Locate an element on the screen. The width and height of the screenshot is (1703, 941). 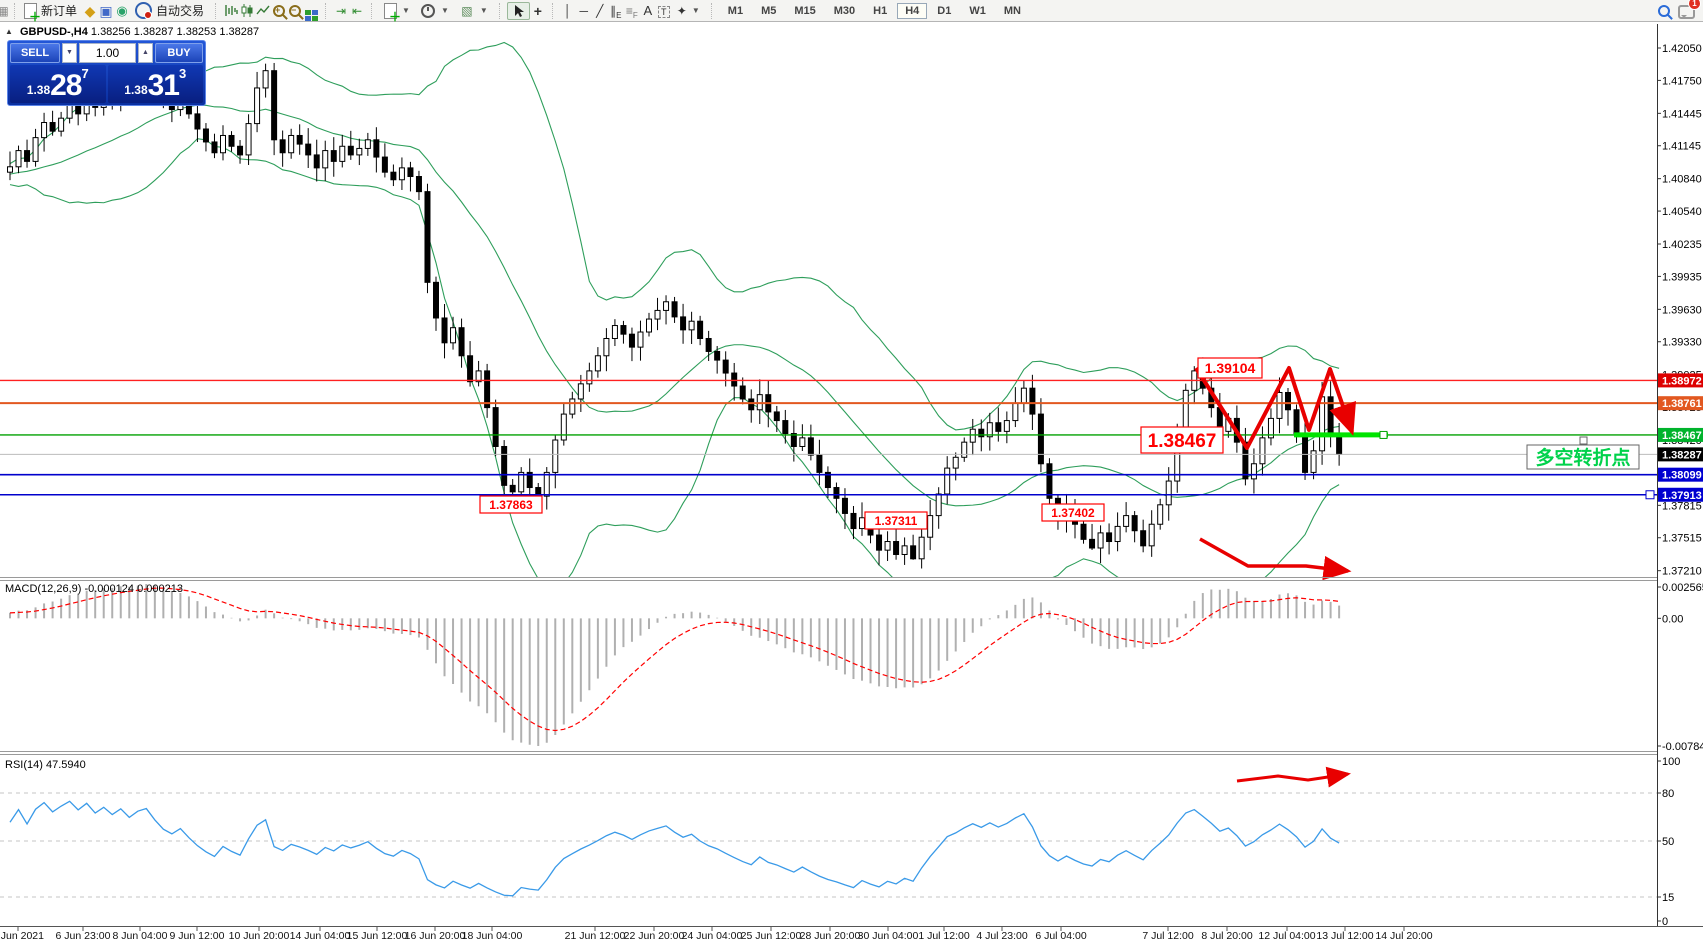
templates-button: ▧ ▼ is located at coordinates (473, 11).